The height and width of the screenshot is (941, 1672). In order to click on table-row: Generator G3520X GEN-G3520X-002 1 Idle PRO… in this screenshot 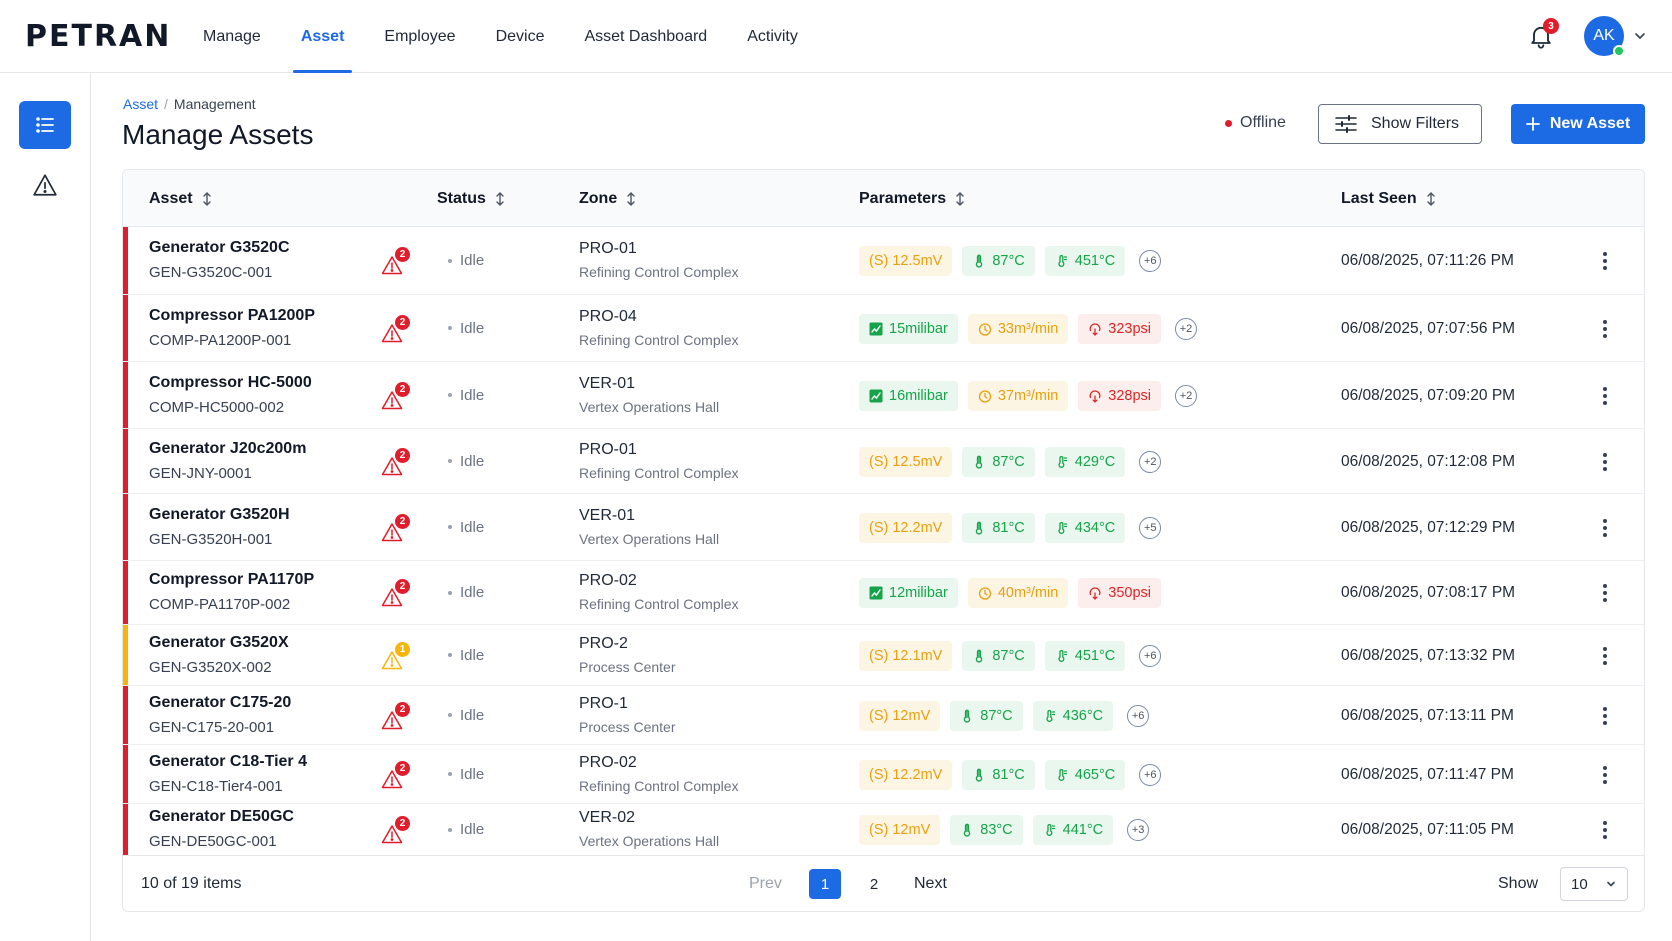, I will do `click(883, 655)`.